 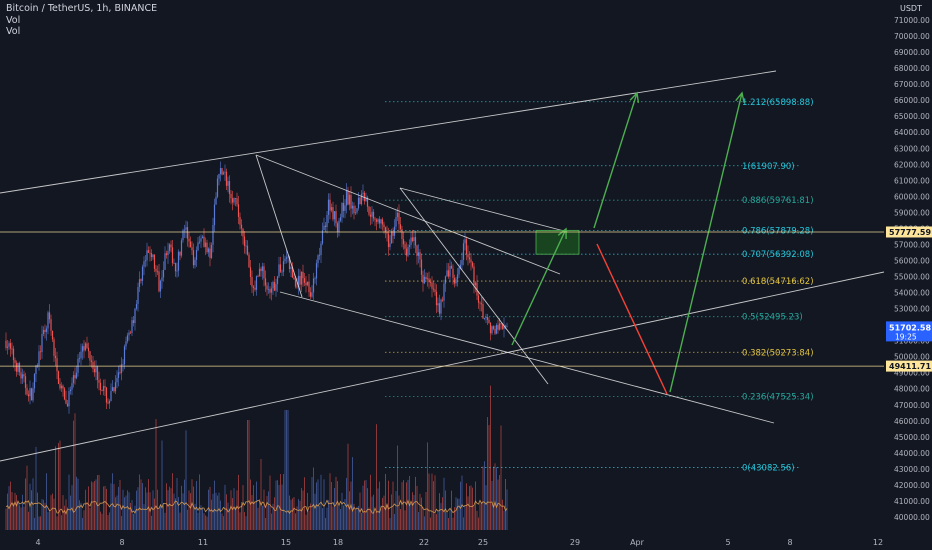 What do you see at coordinates (768, 167) in the screenshot?
I see `fib-level-label: 1(61907.90)` at bounding box center [768, 167].